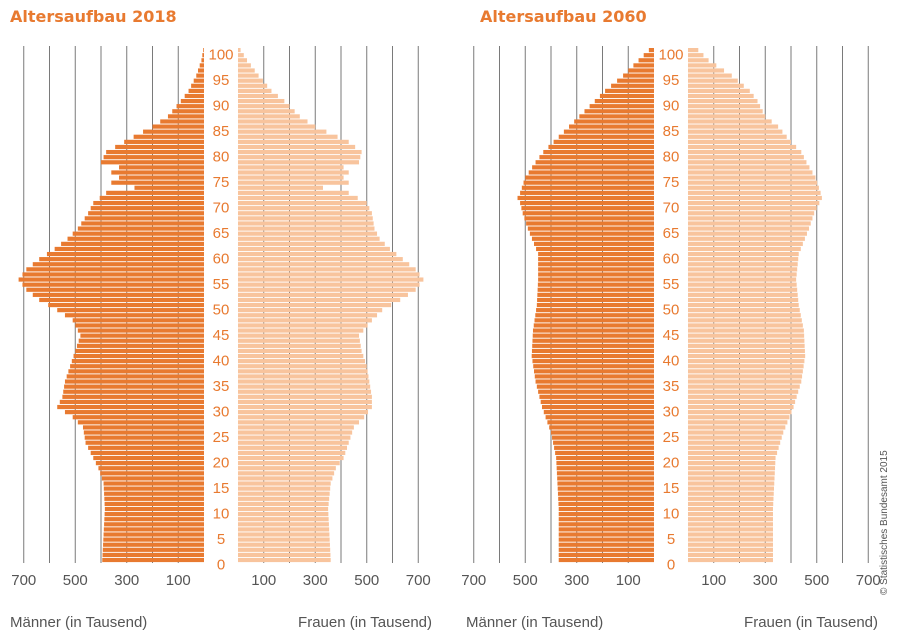 Image resolution: width=900 pixels, height=638 pixels. What do you see at coordinates (671, 411) in the screenshot?
I see `age-tick-label: 30` at bounding box center [671, 411].